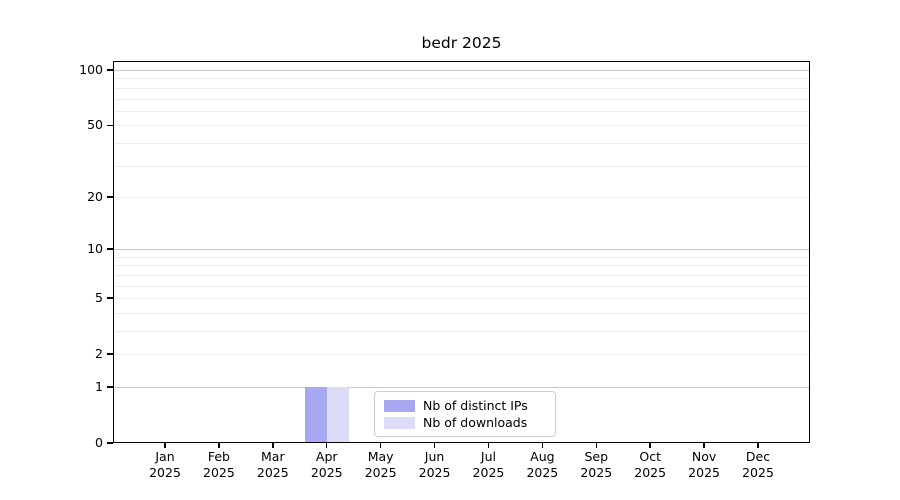 The height and width of the screenshot is (500, 900). What do you see at coordinates (99, 386) in the screenshot?
I see `y-tick-label: 1` at bounding box center [99, 386].